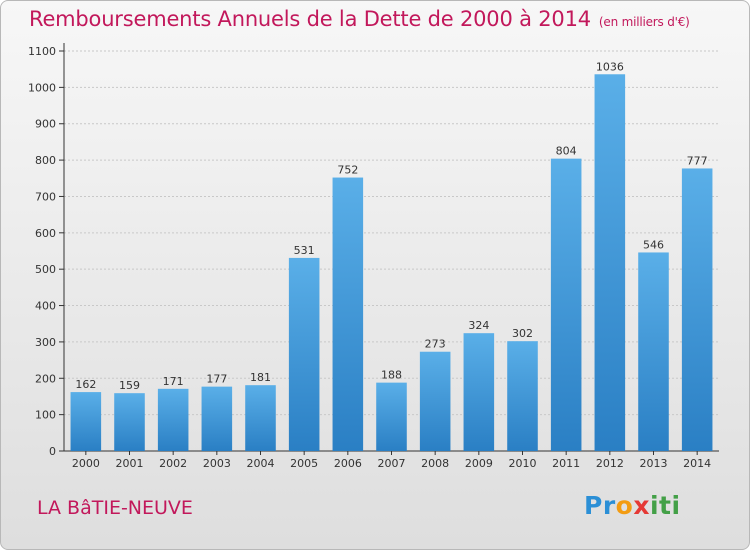  What do you see at coordinates (479, 463) in the screenshot?
I see `x-tick-label: 2009` at bounding box center [479, 463].